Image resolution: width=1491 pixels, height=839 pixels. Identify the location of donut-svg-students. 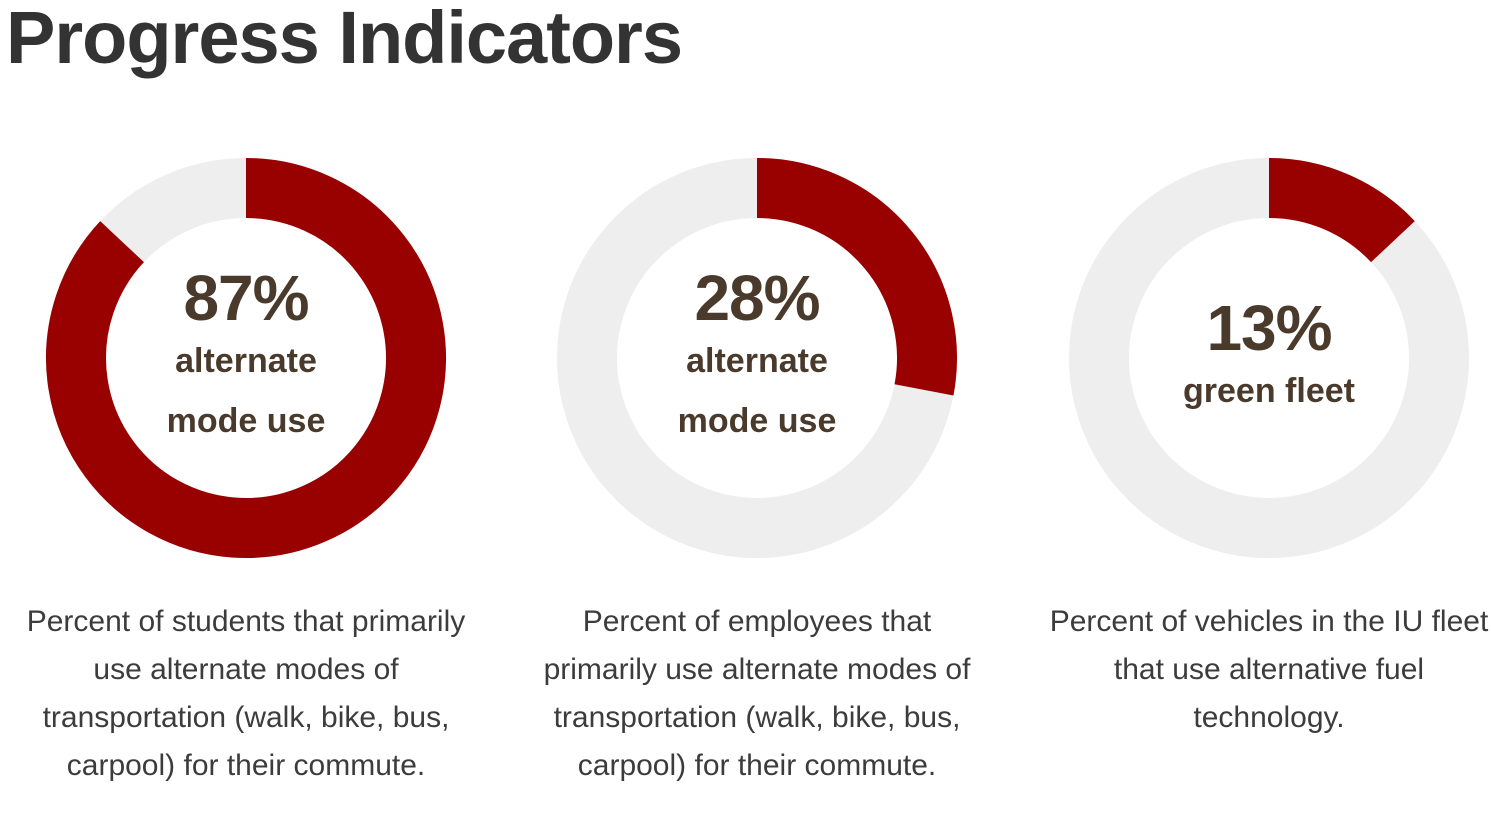
(246, 358).